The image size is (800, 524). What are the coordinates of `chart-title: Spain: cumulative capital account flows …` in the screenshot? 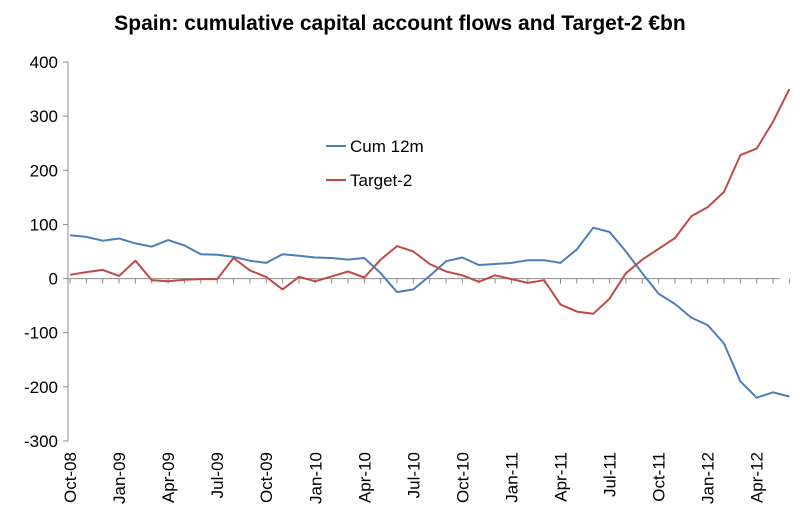 It's located at (400, 23).